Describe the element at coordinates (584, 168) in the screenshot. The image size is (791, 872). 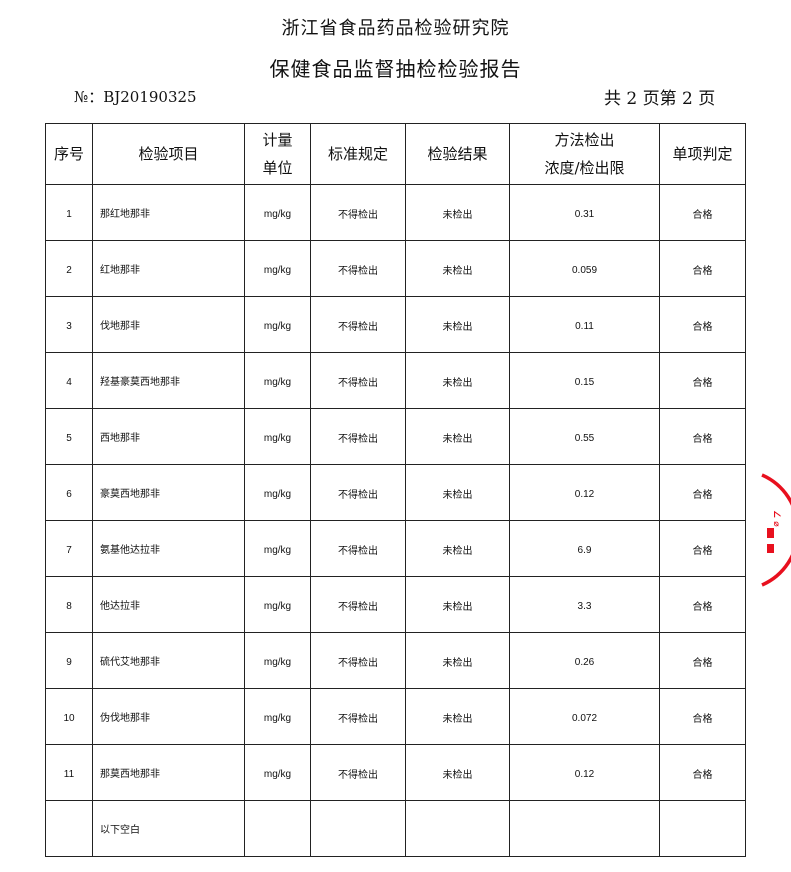
I see `col-limit-line2: 浓度/检出限` at that location.